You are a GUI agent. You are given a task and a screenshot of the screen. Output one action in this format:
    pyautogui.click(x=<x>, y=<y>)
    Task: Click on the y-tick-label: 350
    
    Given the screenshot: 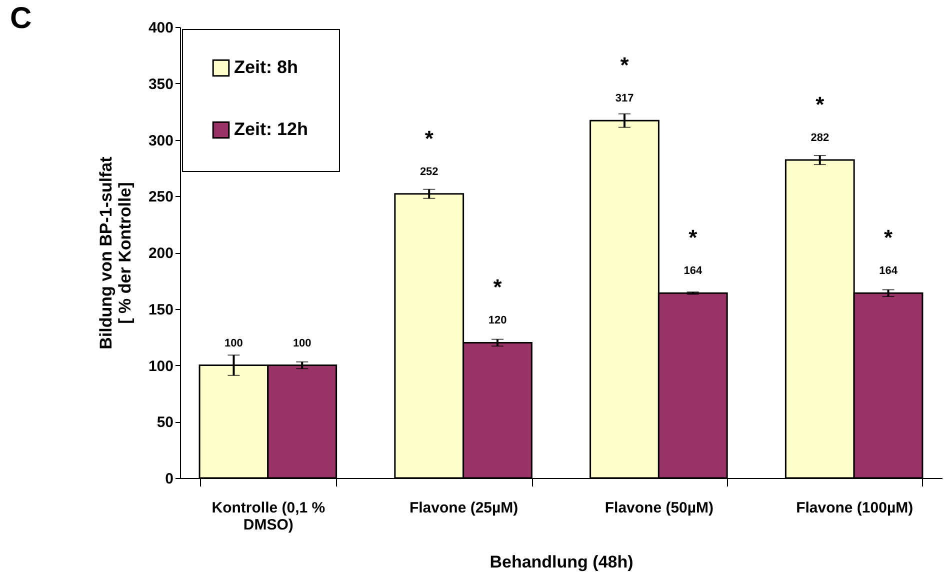 What is the action you would take?
    pyautogui.click(x=161, y=84)
    